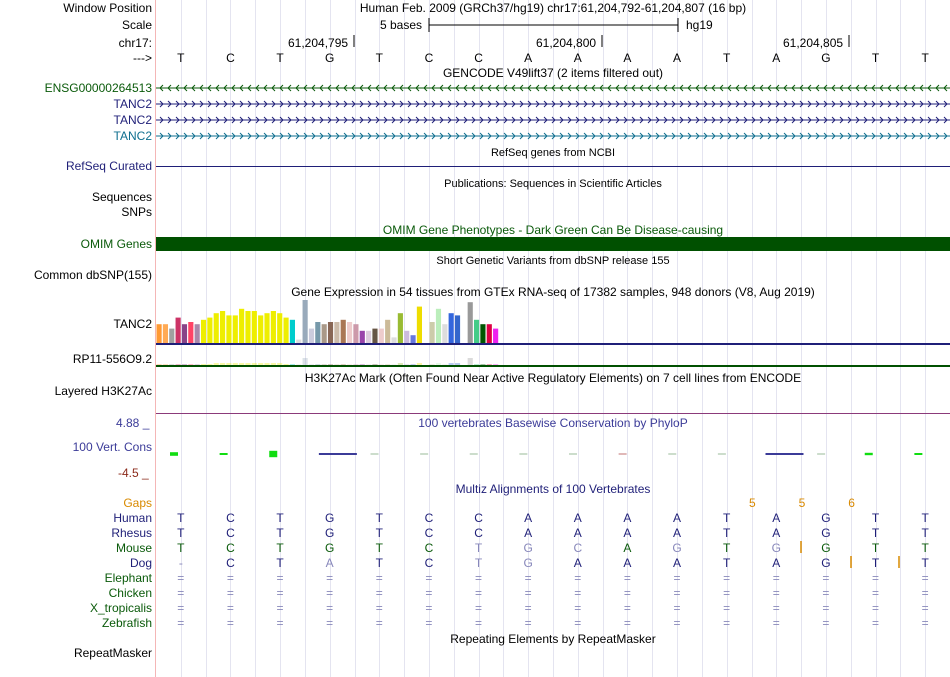 This screenshot has width=950, height=677. I want to click on gtex-gene-label: TANC2, so click(132, 324).